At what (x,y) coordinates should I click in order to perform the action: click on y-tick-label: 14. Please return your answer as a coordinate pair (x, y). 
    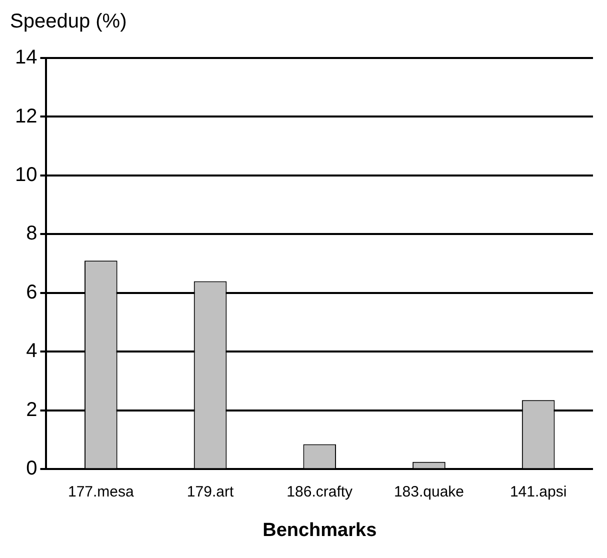
    Looking at the image, I should click on (26, 57).